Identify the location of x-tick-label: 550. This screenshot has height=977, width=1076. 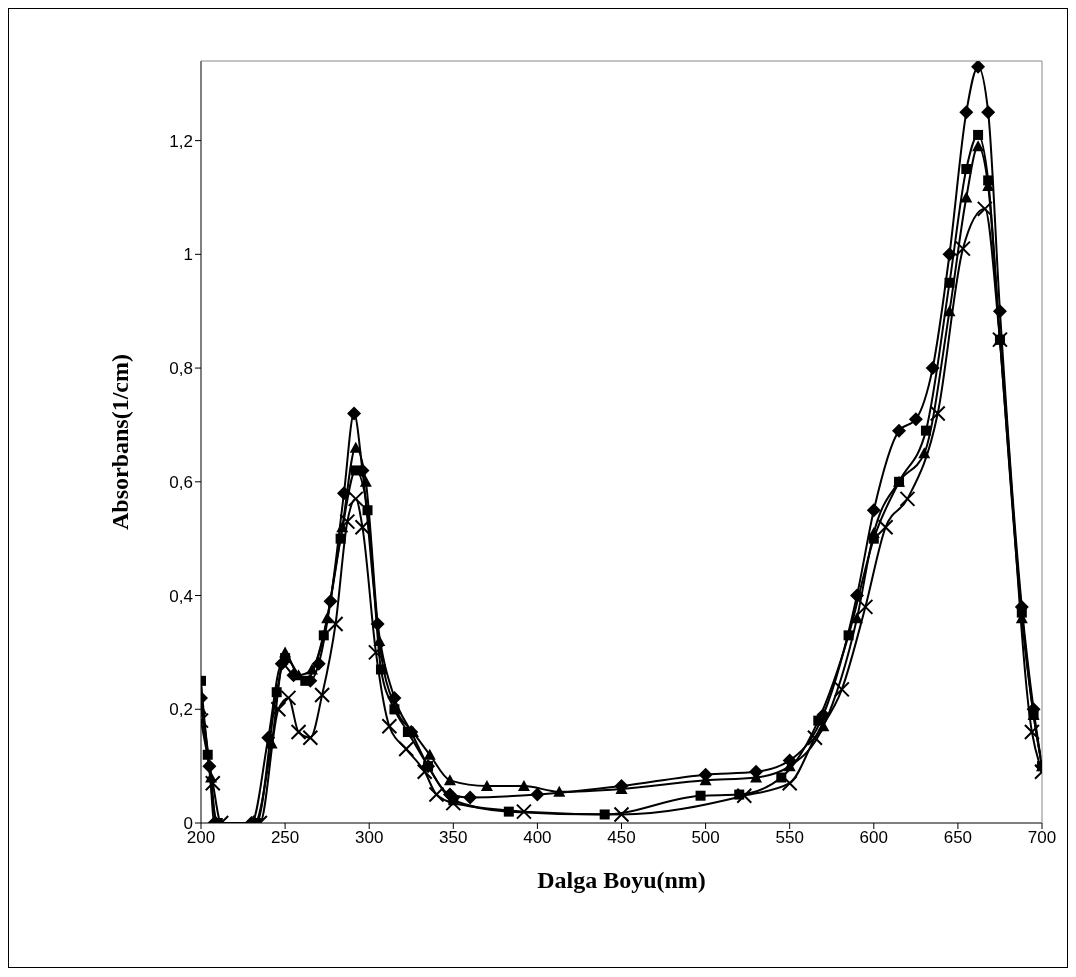
(789, 838).